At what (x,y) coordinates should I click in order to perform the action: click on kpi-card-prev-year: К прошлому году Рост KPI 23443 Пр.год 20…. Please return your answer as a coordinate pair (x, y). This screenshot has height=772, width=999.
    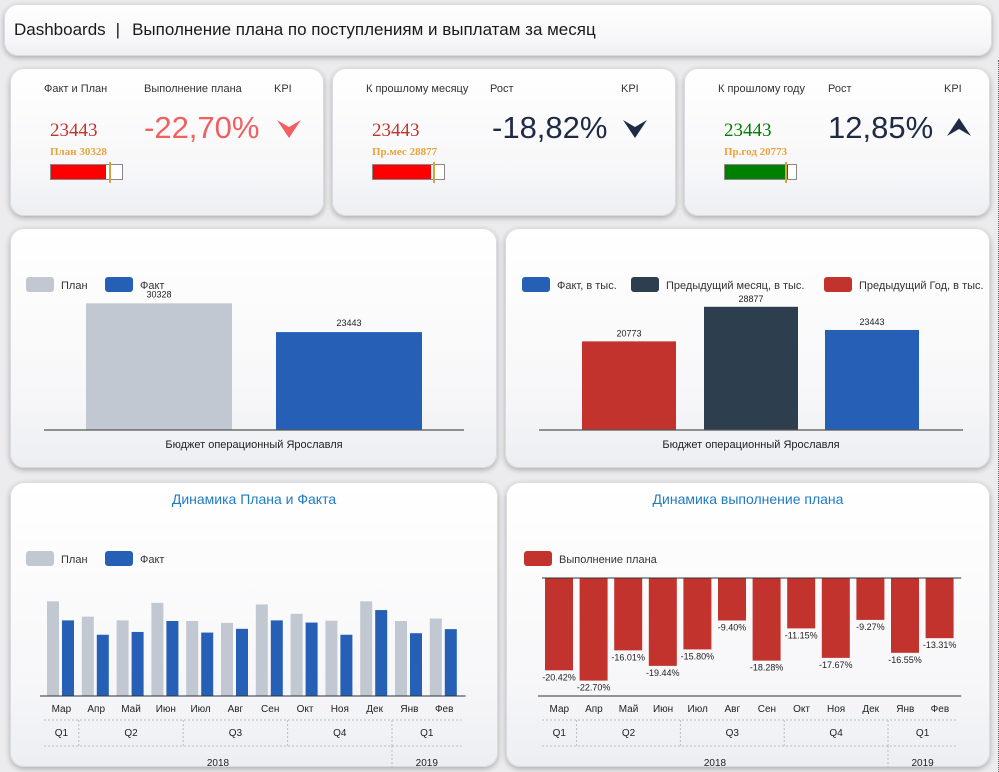
    Looking at the image, I should click on (837, 142).